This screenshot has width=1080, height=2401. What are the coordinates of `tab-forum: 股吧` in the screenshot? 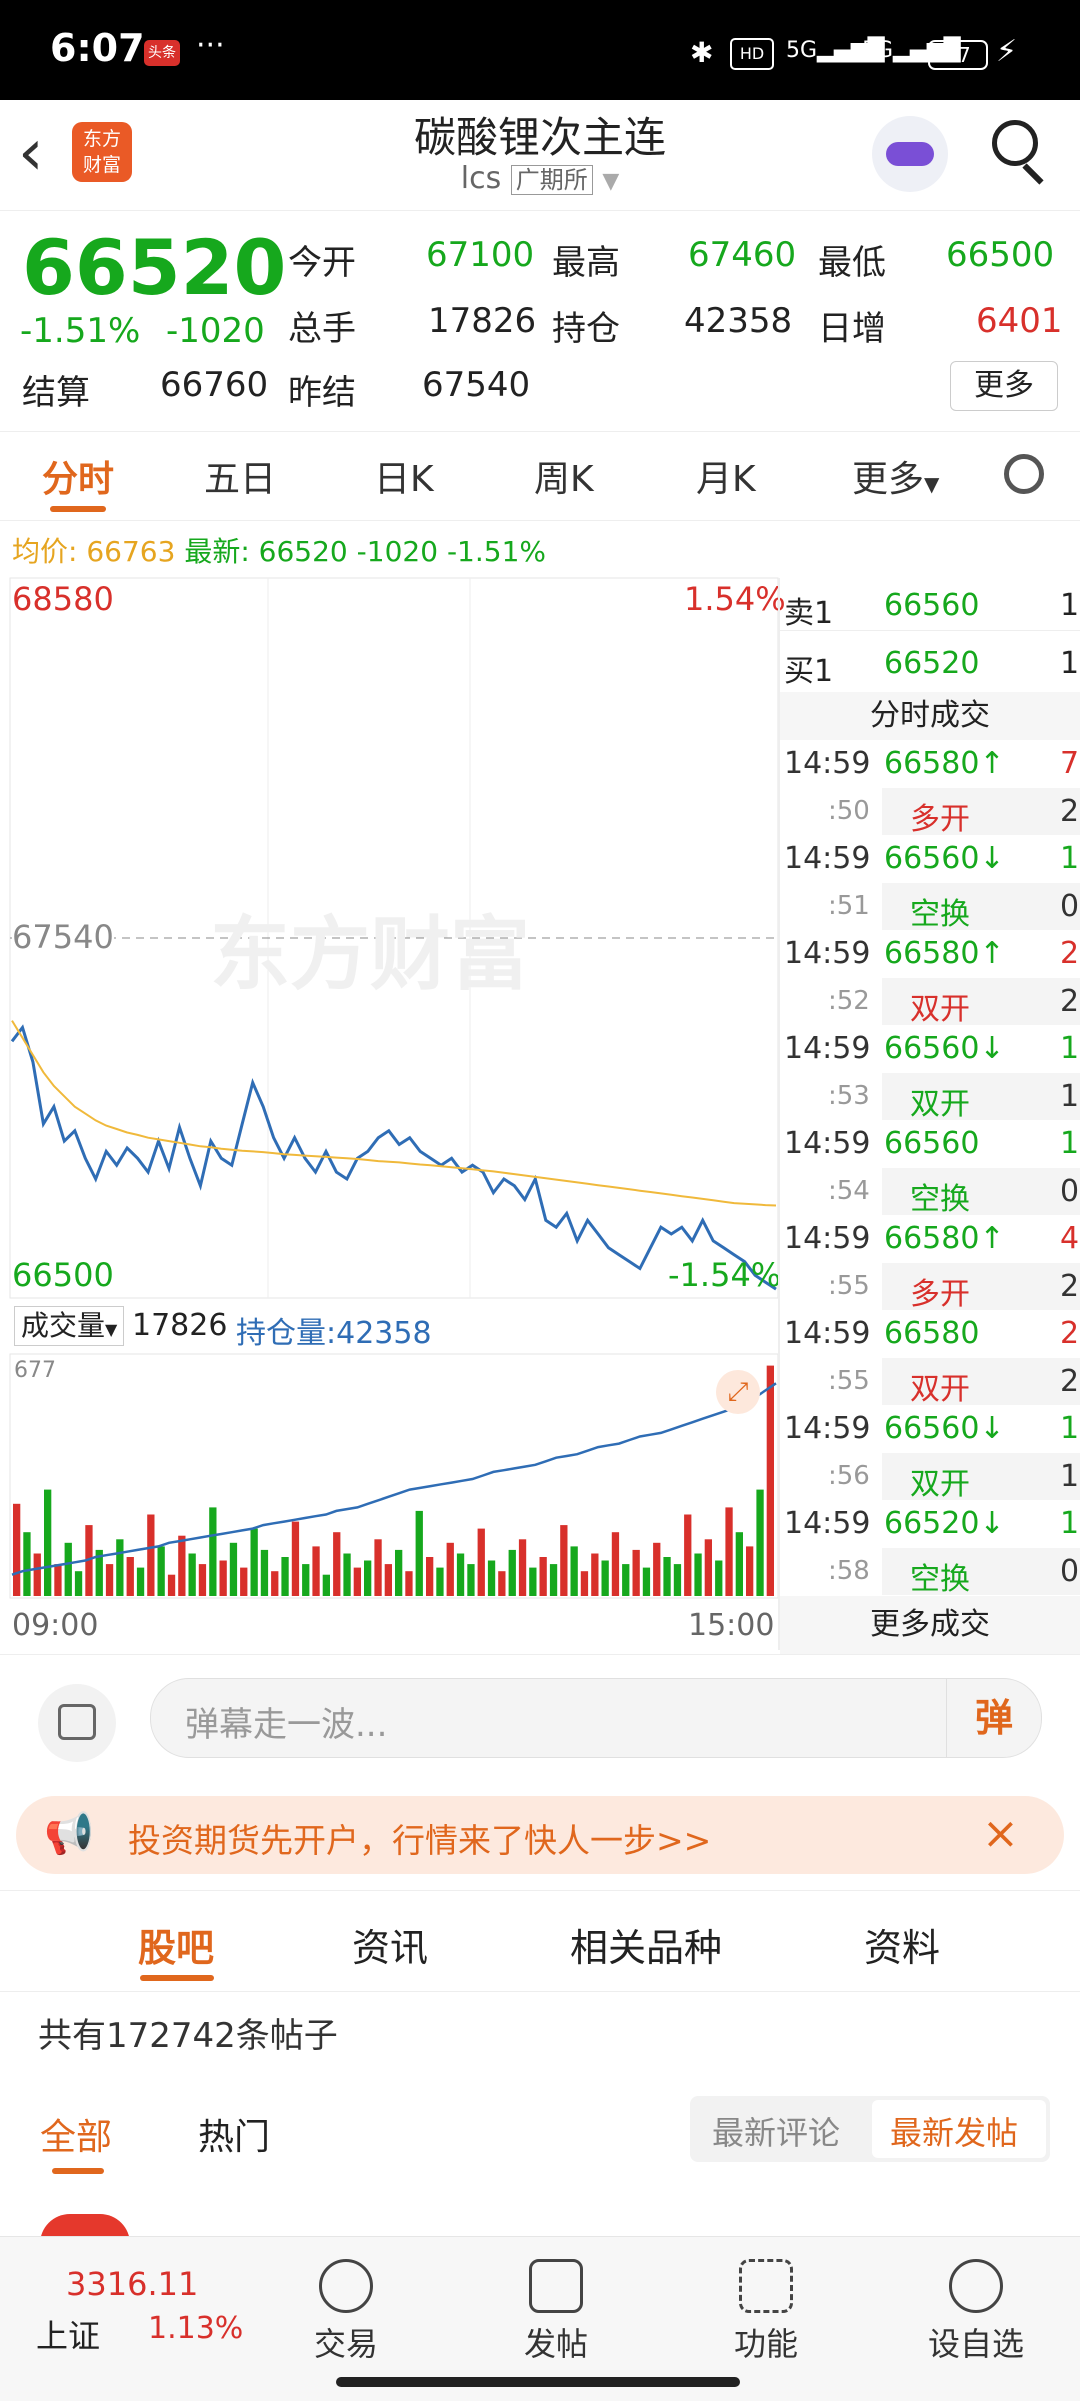 It's located at (176, 1948).